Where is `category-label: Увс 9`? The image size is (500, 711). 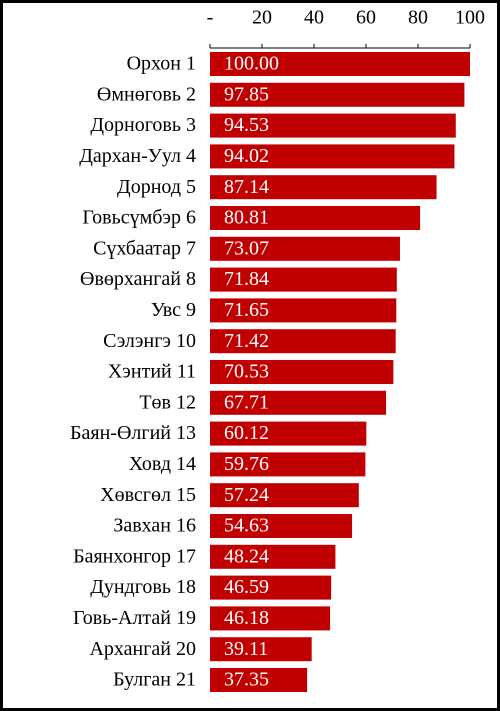
category-label: Увс 9 is located at coordinates (173, 310).